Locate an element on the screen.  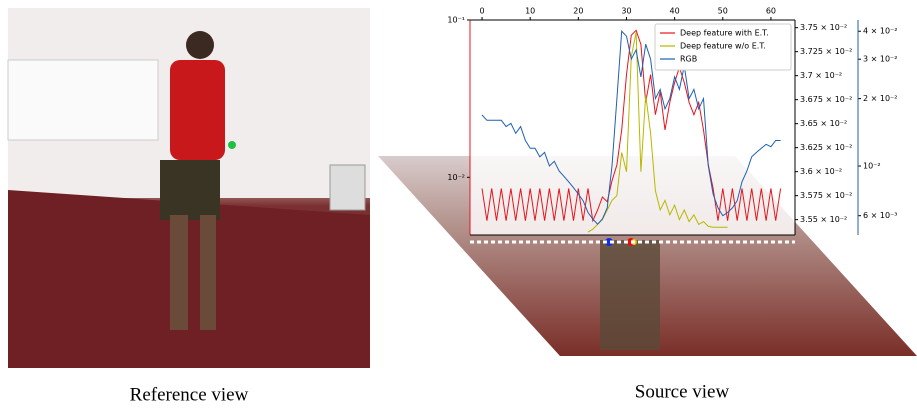
y3-tick-label: 3 × 10⁻² is located at coordinates (880, 59).